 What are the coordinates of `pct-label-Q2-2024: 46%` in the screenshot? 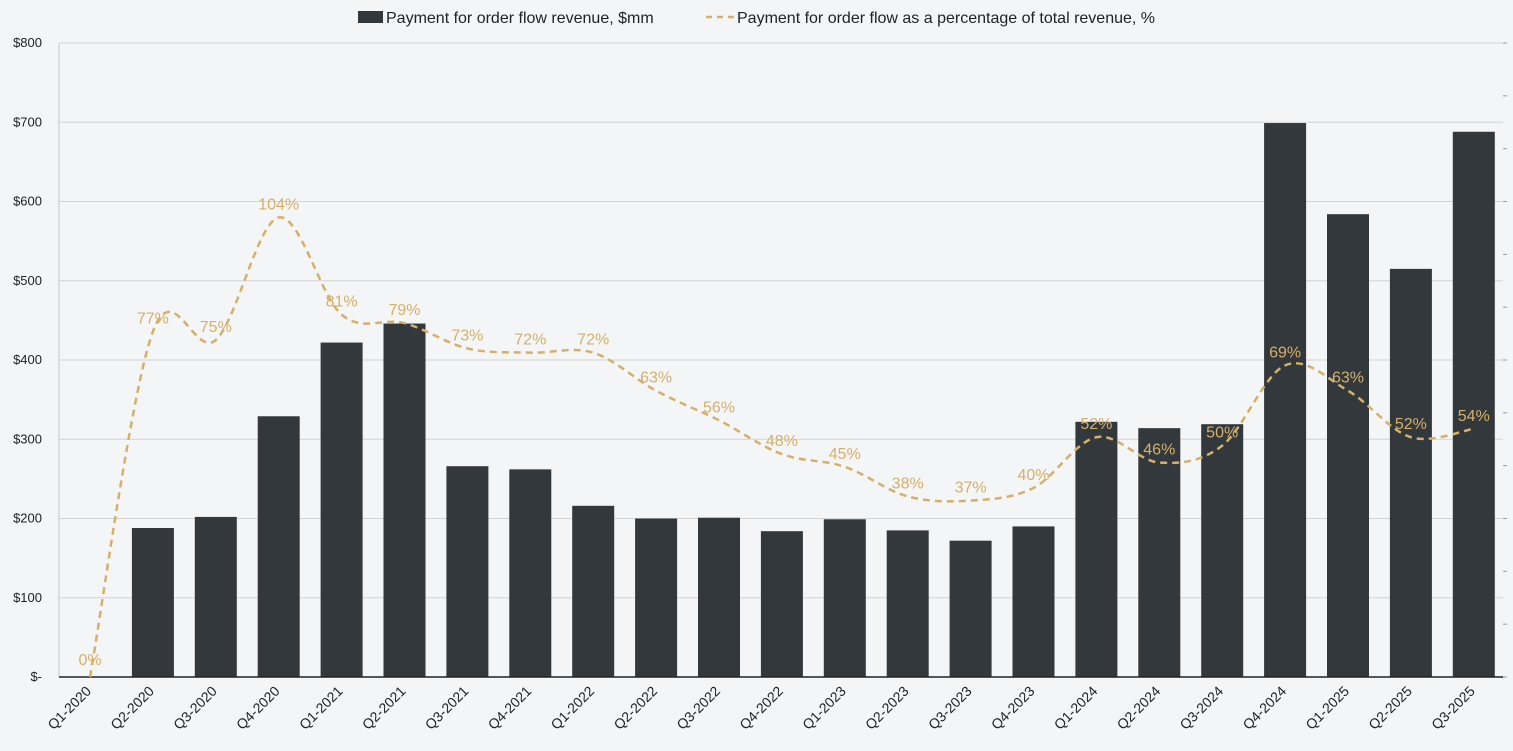 It's located at (1159, 450).